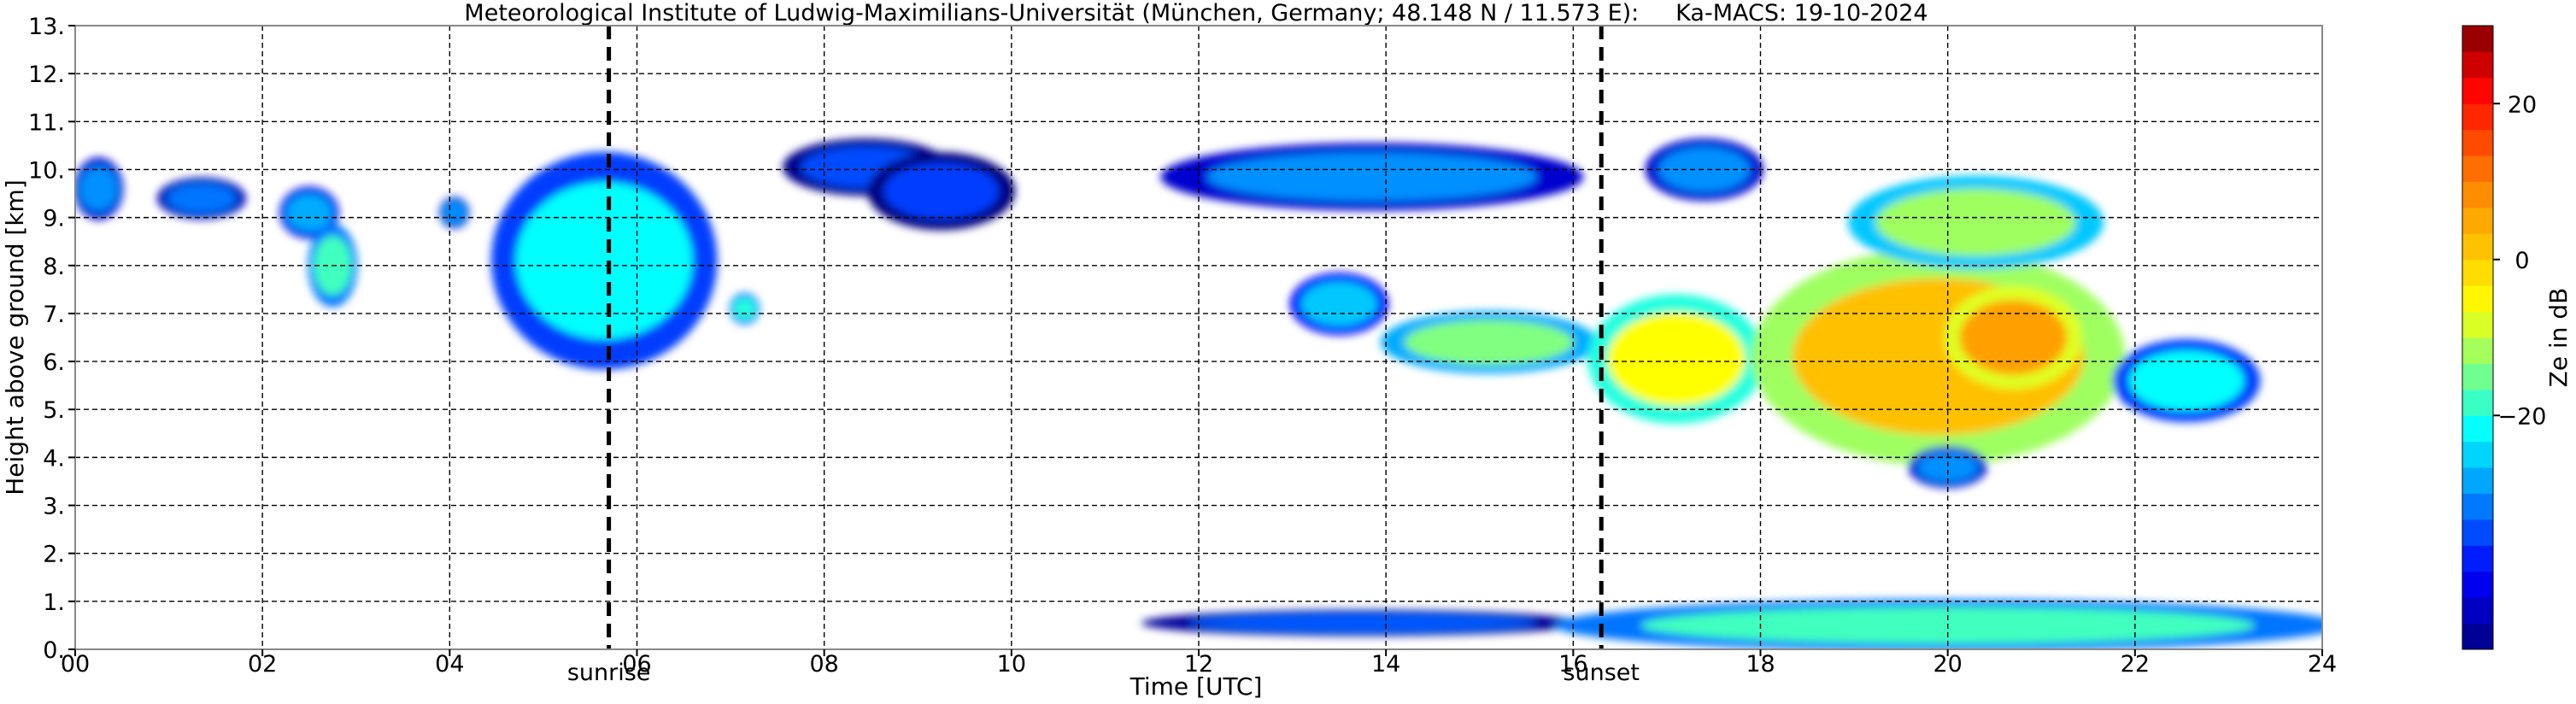 The width and height of the screenshot is (2576, 704). What do you see at coordinates (2558, 338) in the screenshot?
I see `colorbar-label: Ze in dB` at bounding box center [2558, 338].